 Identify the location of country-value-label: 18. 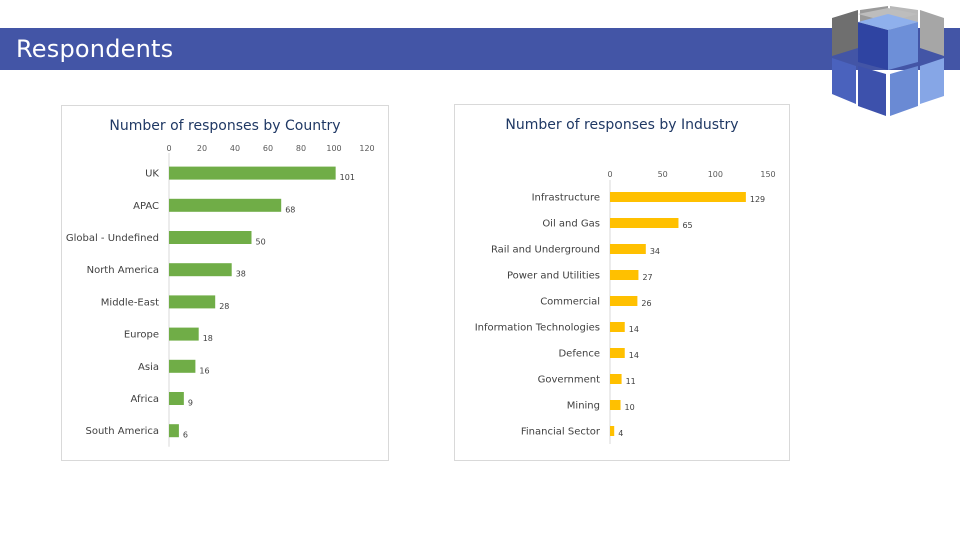
(208, 338).